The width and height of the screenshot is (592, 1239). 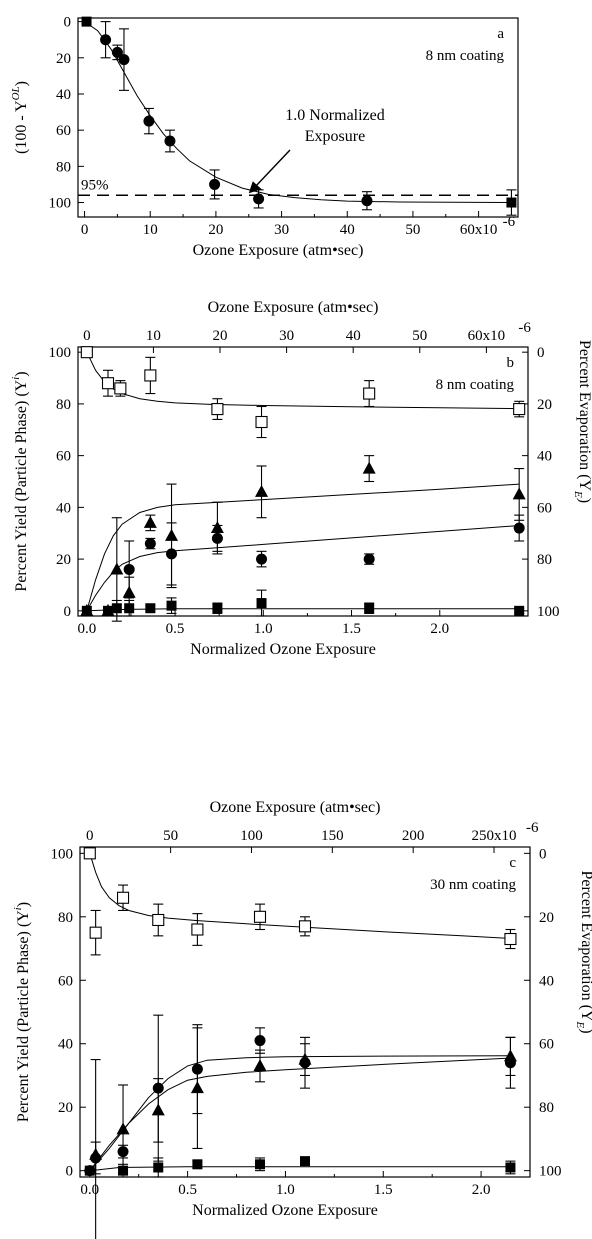 I want to click on top-x-tick-label: 250x10, so click(x=494, y=836).